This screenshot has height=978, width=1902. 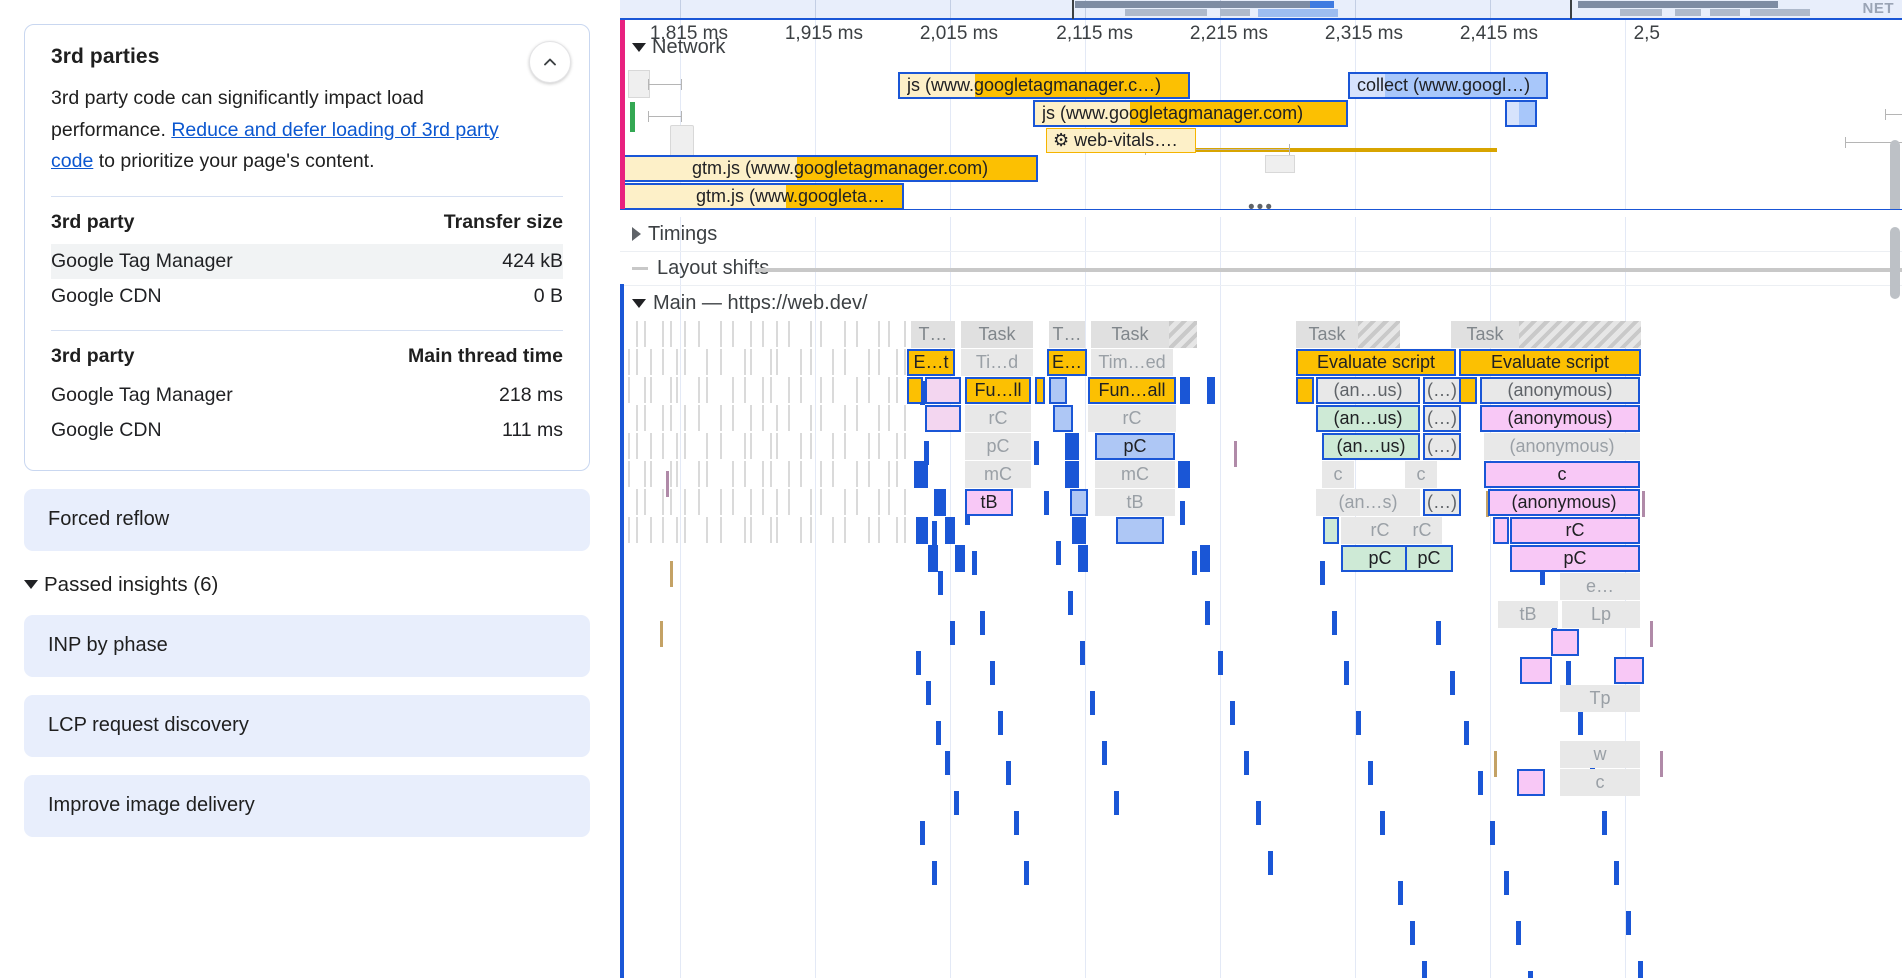 What do you see at coordinates (1521, 113) in the screenshot?
I see `network-request-row` at bounding box center [1521, 113].